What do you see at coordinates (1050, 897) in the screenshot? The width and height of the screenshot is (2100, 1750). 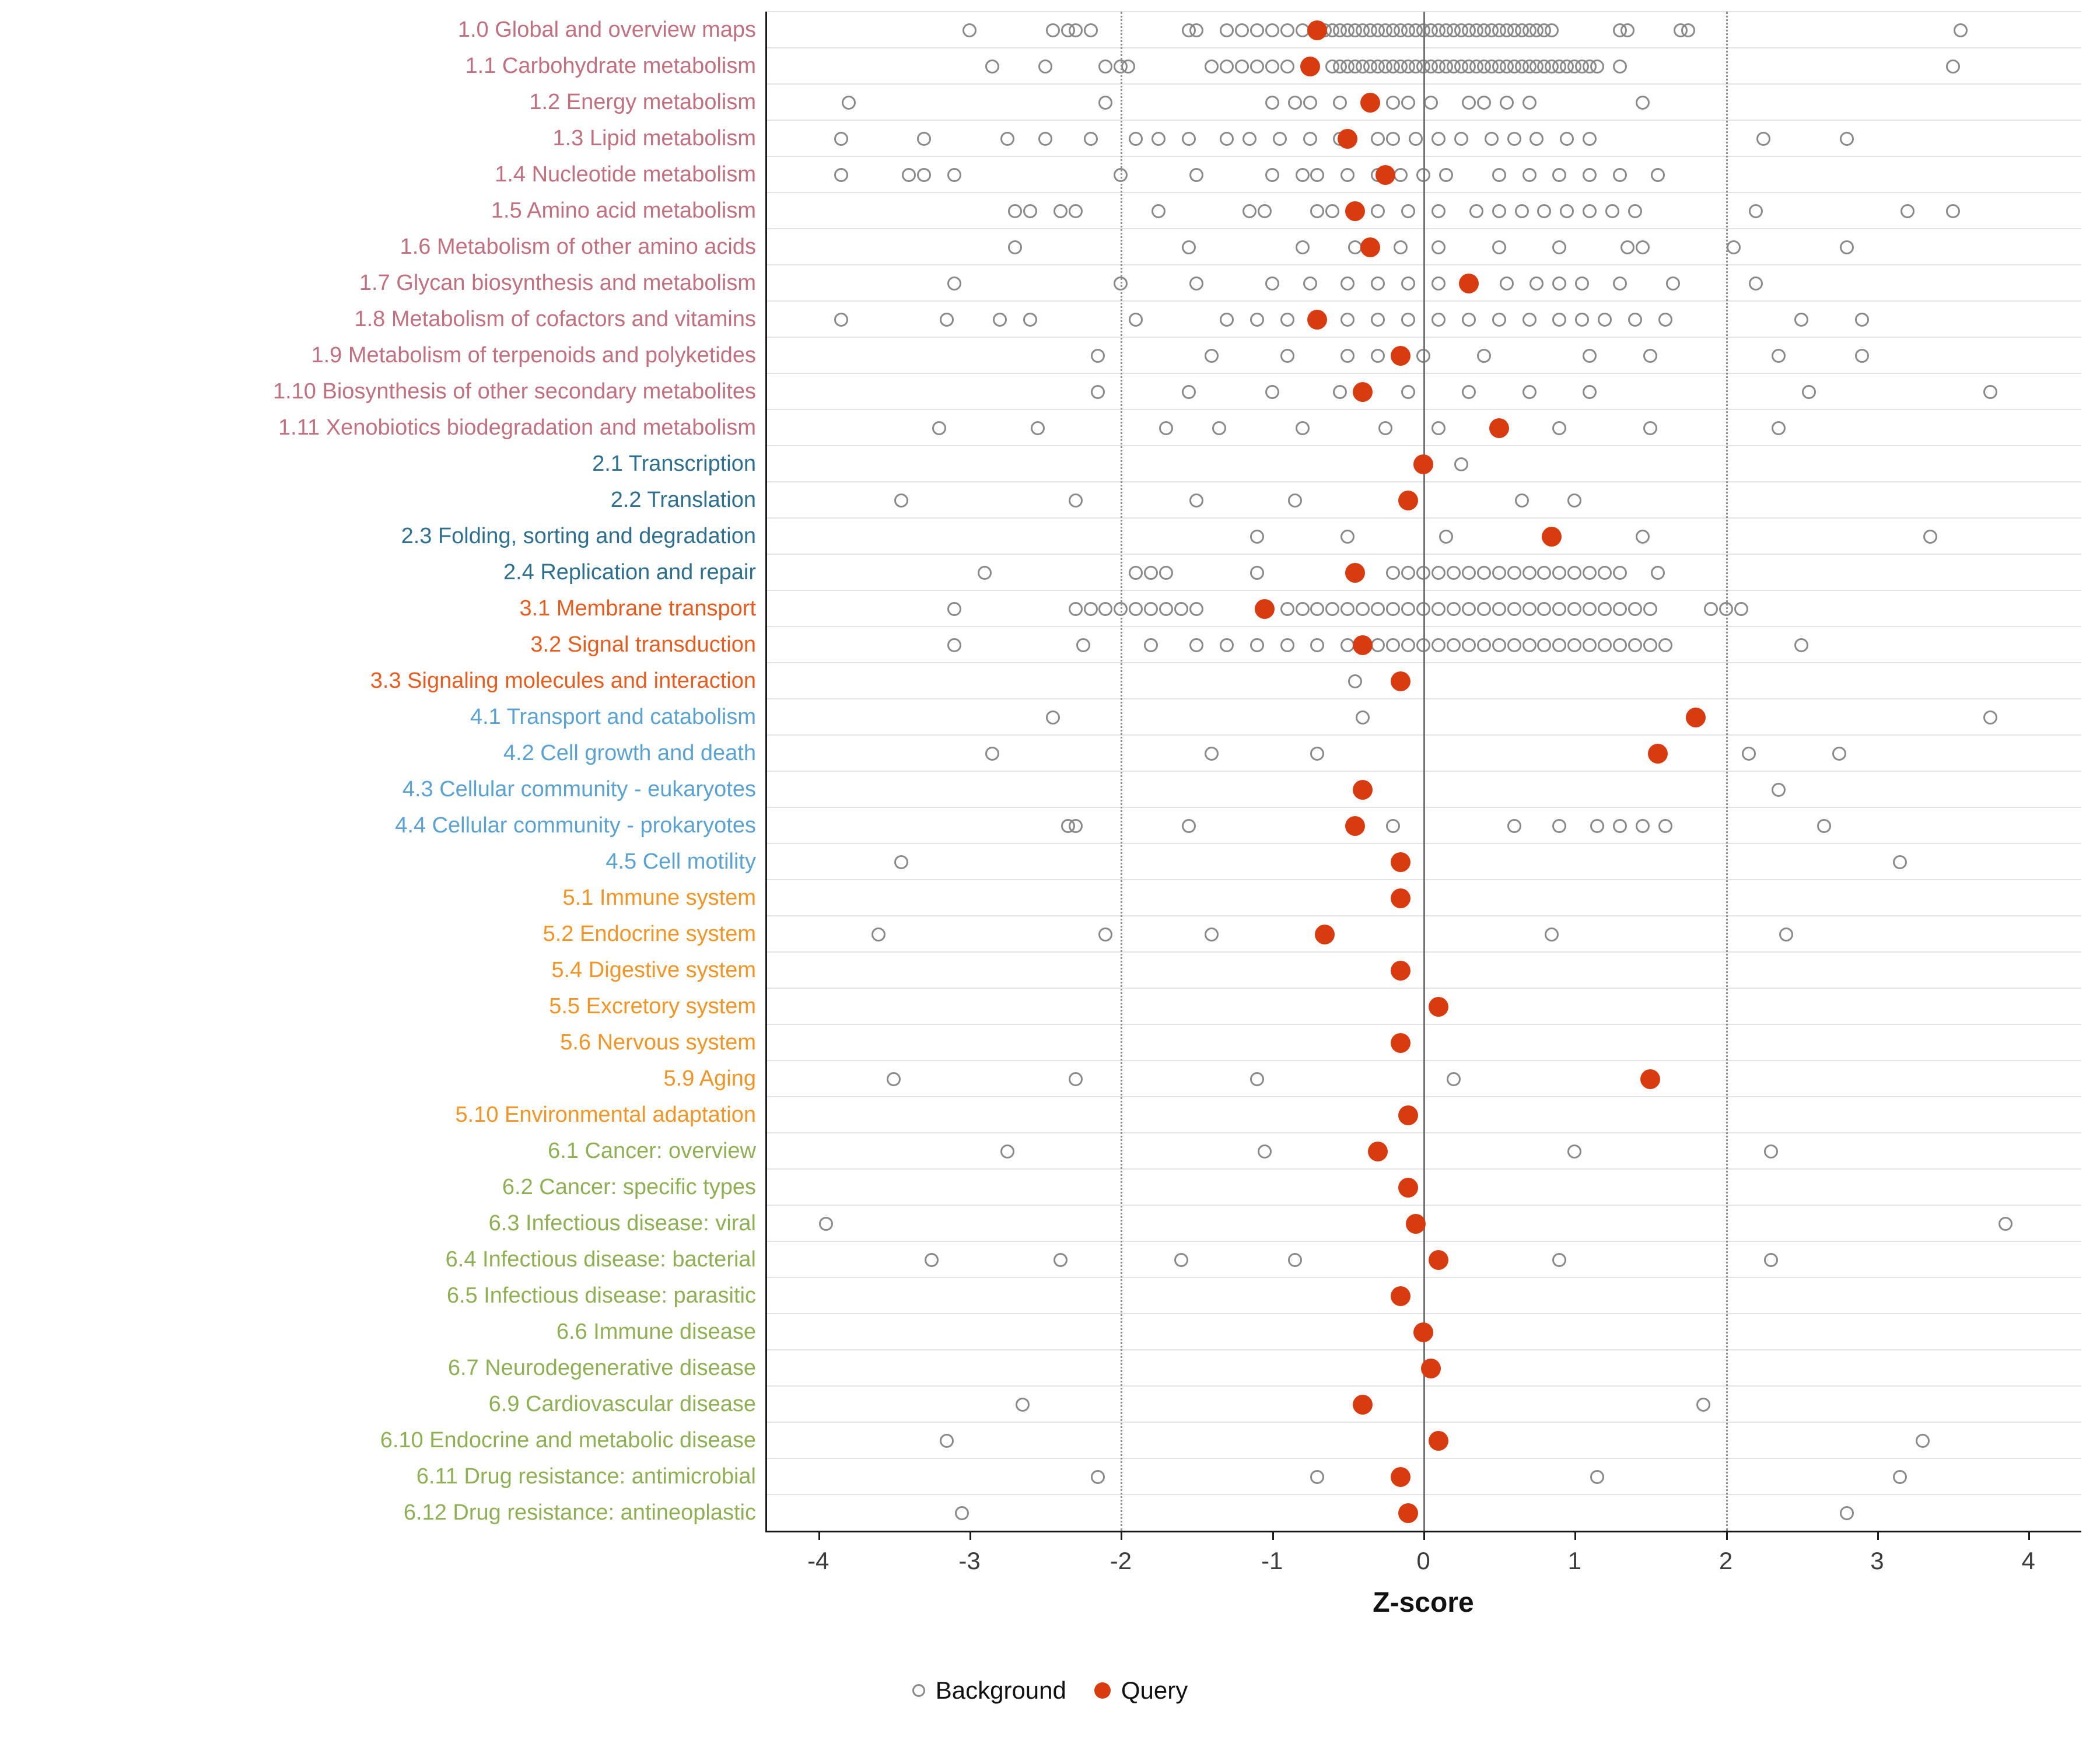 I see `chart-row: 5.1 Immune system` at bounding box center [1050, 897].